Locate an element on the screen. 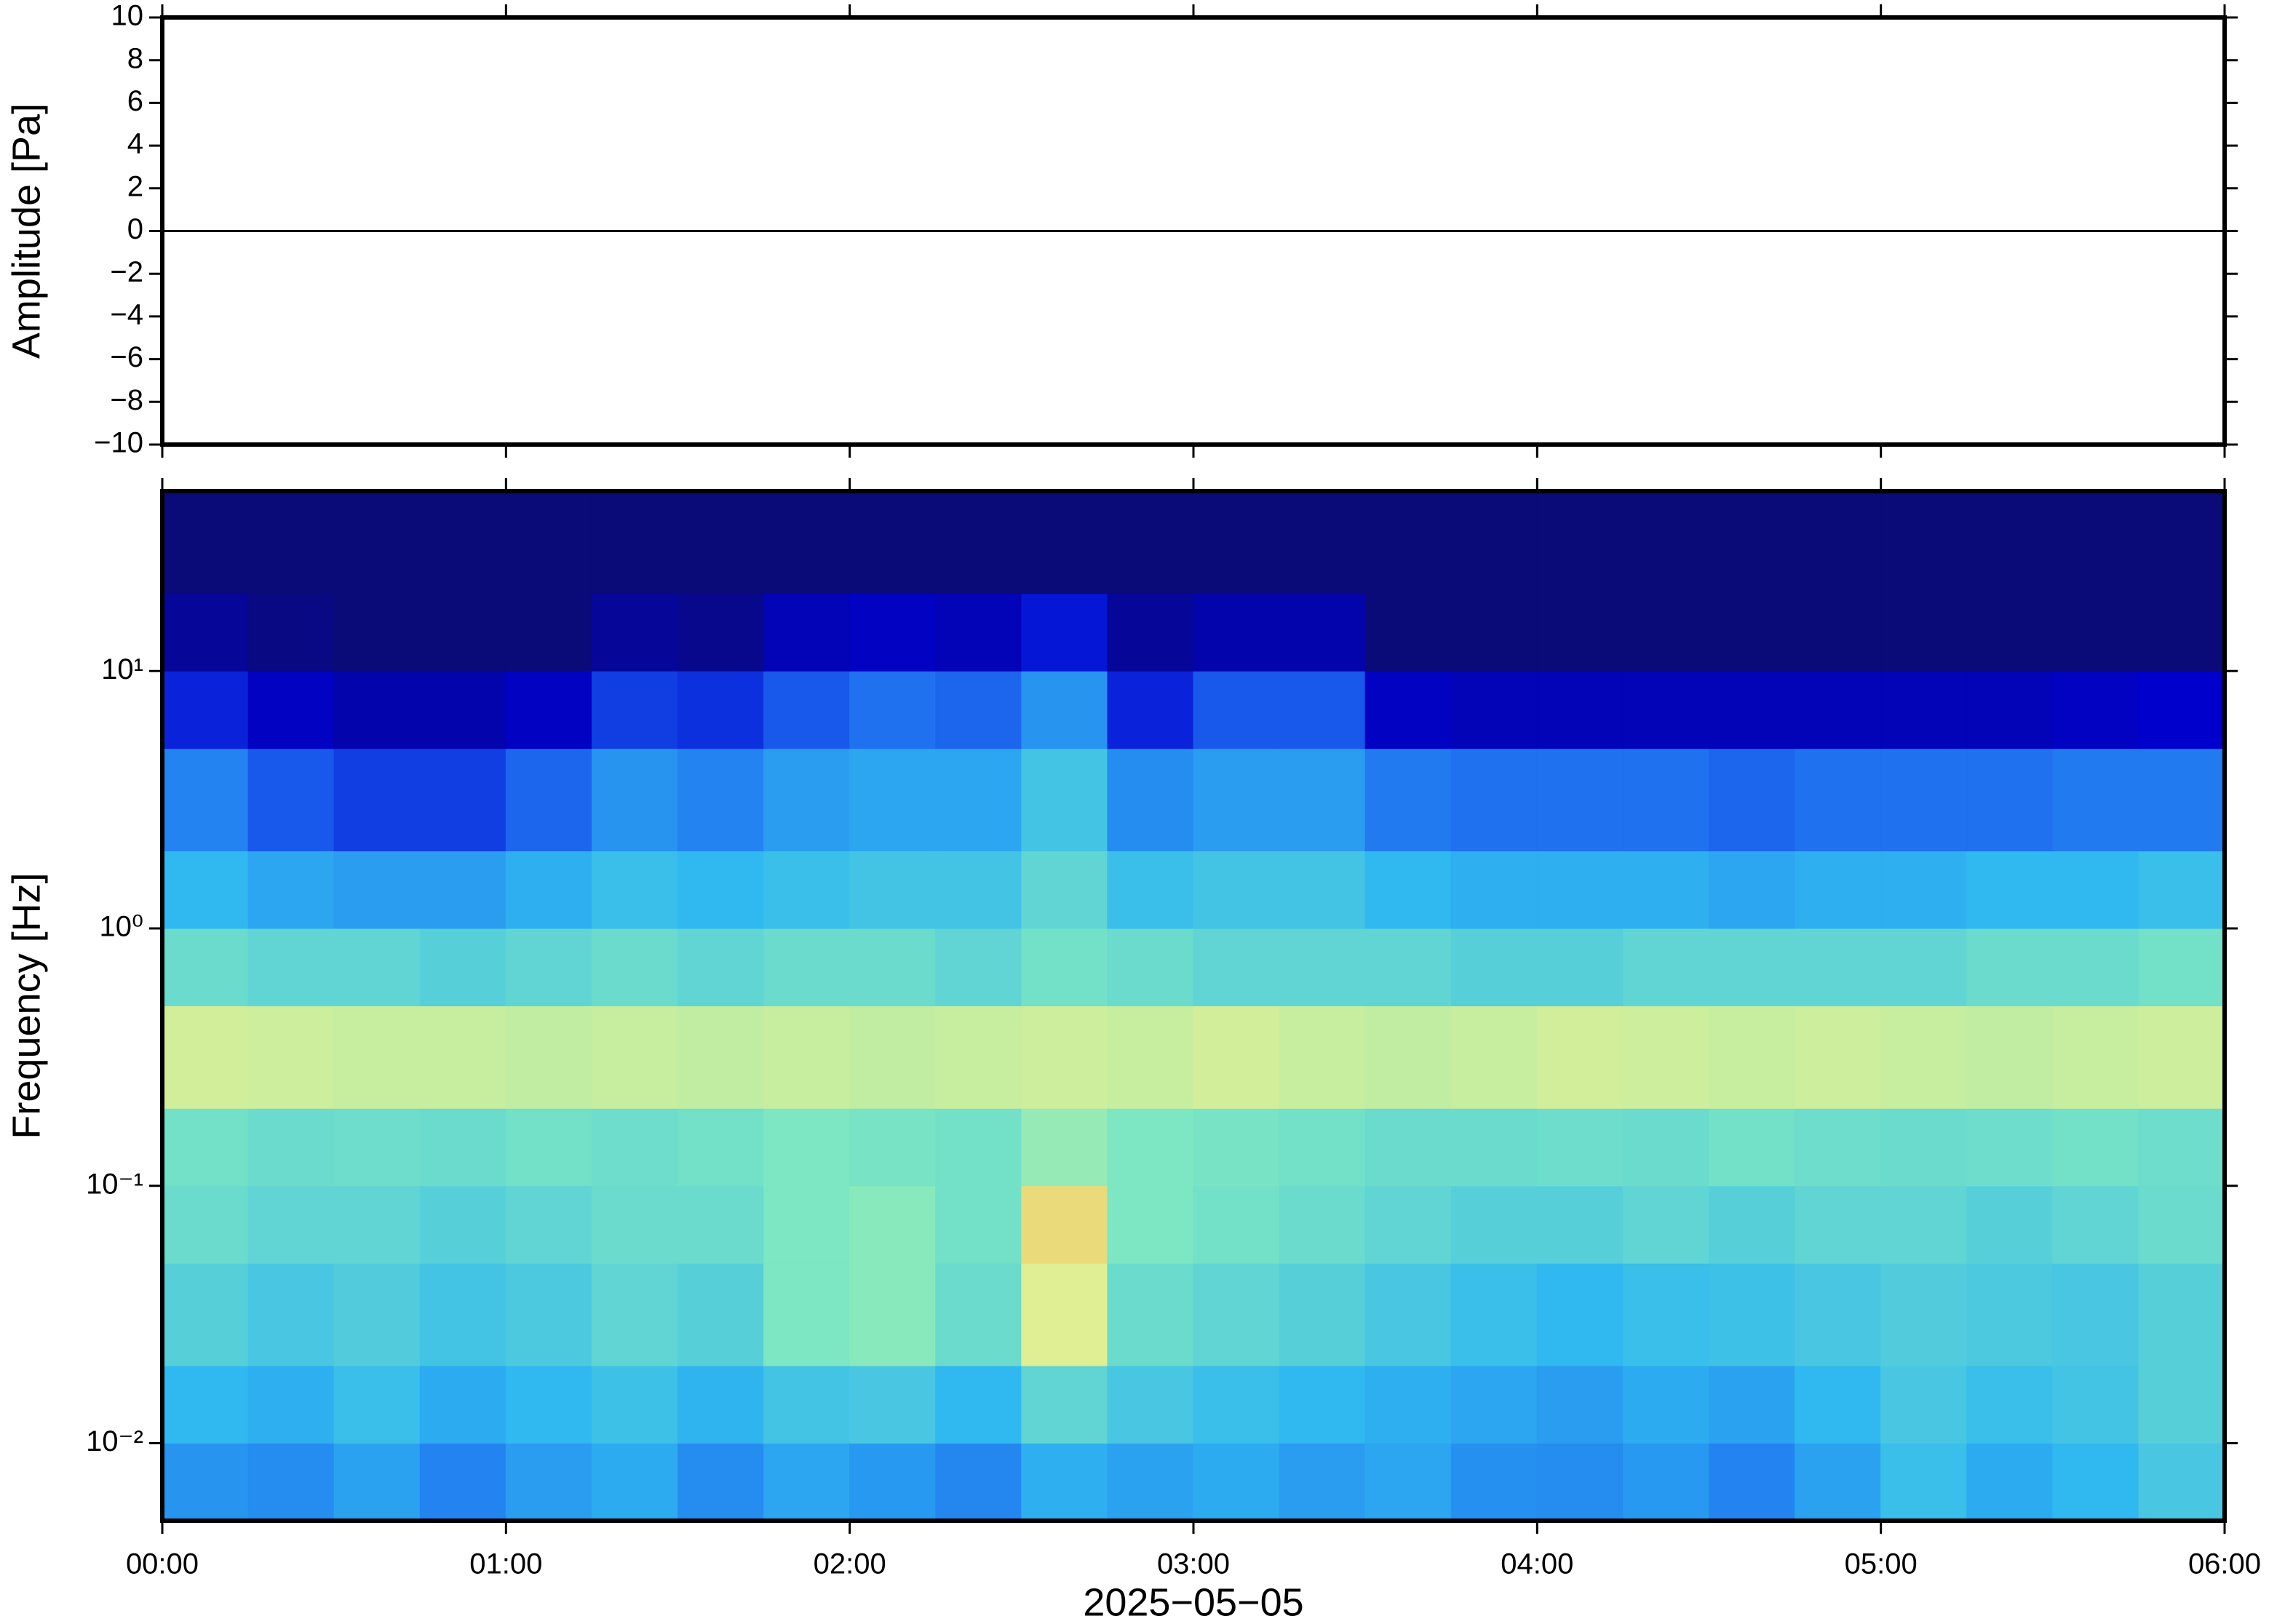  x-axis-label: 2025−05−05 is located at coordinates (1193, 1602).